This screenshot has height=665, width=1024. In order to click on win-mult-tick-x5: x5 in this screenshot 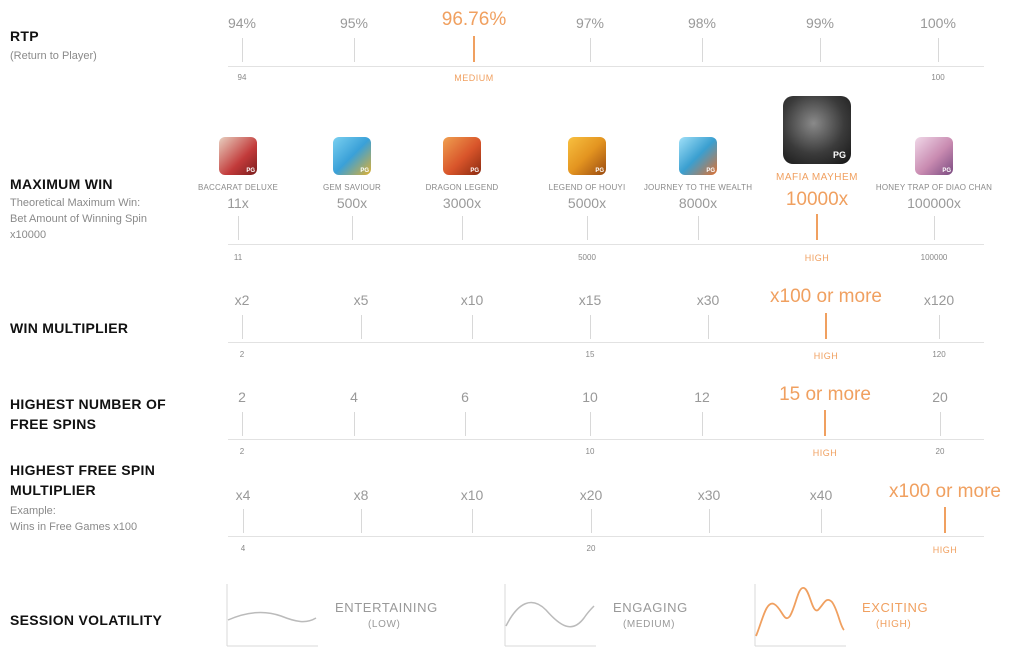, I will do `click(361, 300)`.